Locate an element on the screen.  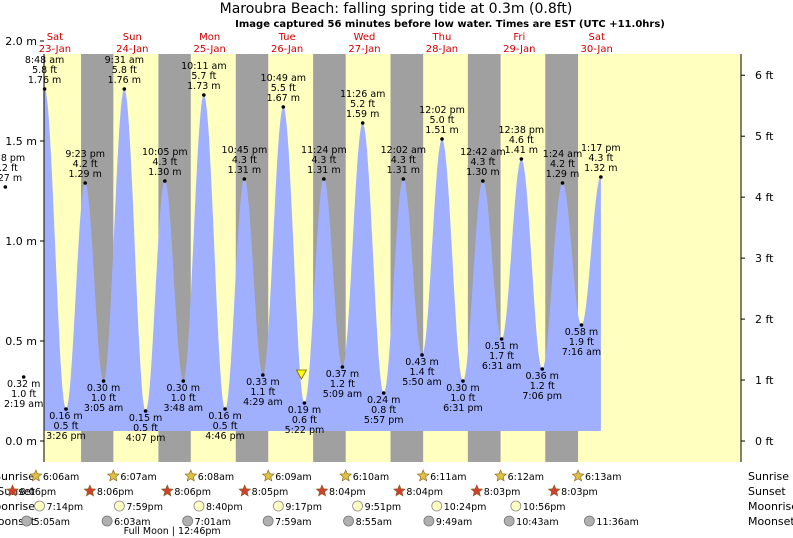
tide-label-line: 11:26 am is located at coordinates (362, 94).